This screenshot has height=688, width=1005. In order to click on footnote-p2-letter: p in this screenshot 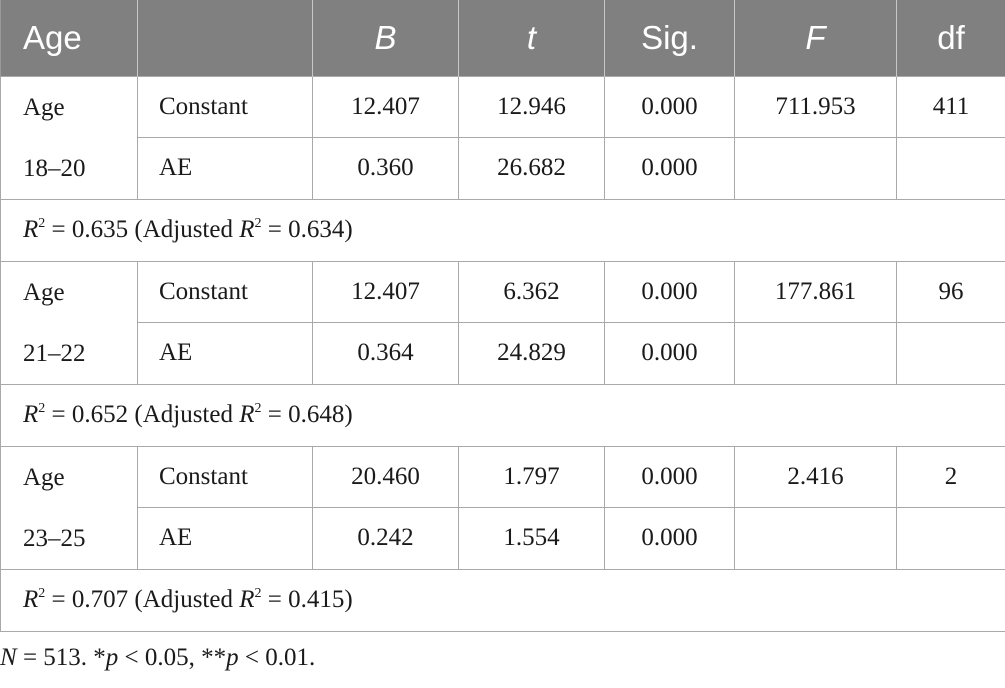, I will do `click(232, 657)`.